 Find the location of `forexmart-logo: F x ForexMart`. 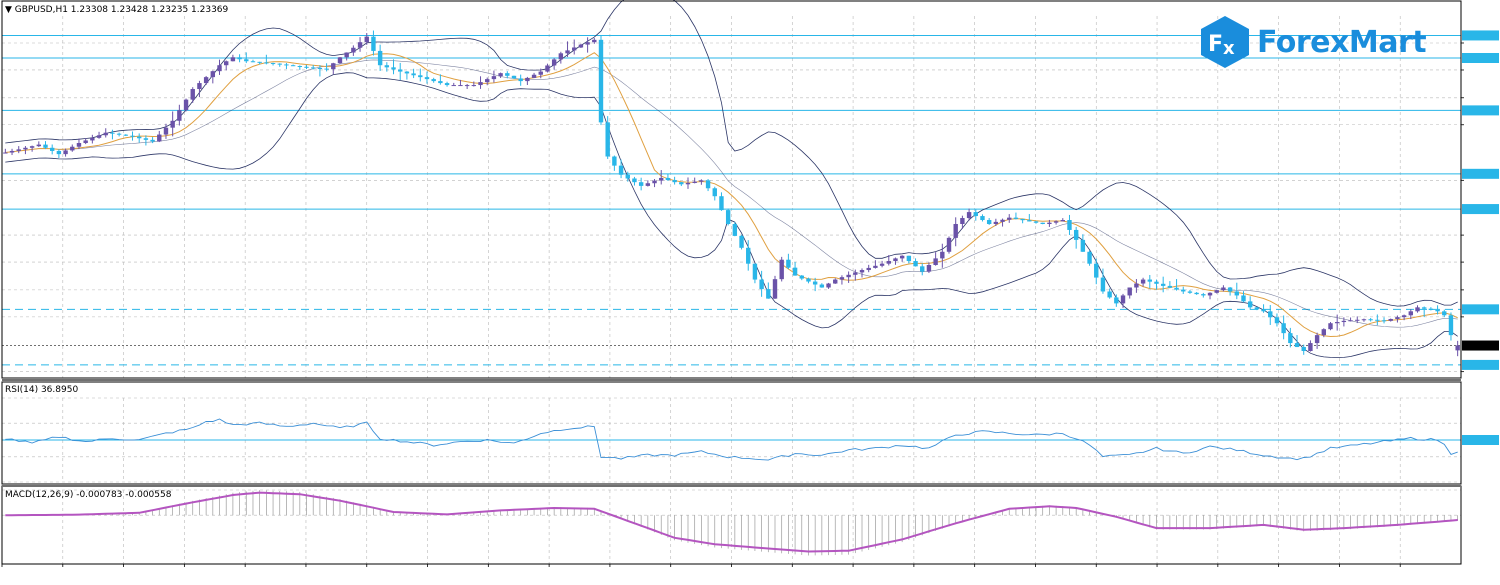

forexmart-logo: F x ForexMart is located at coordinates (1312, 42).